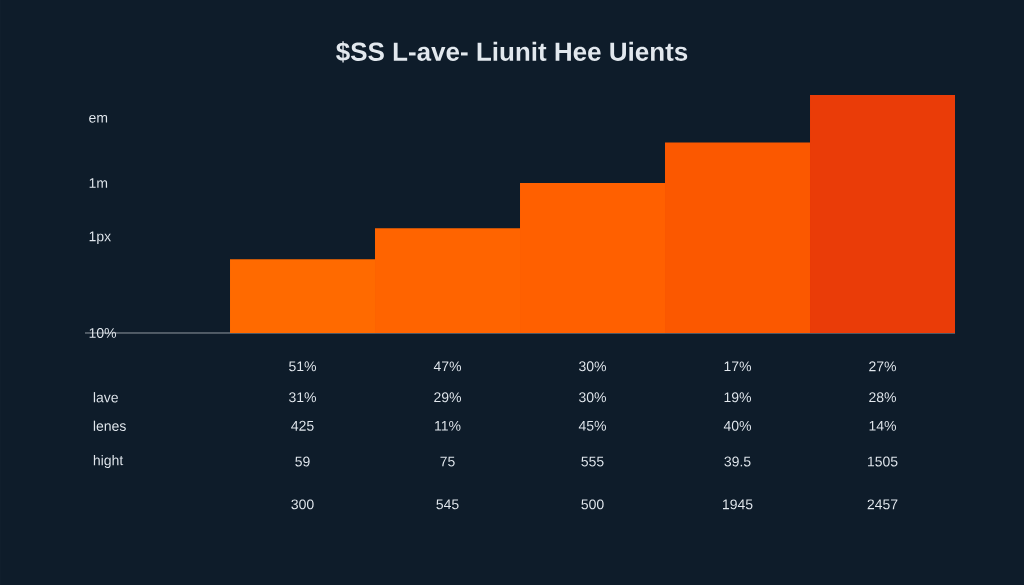  What do you see at coordinates (303, 397) in the screenshot?
I see `text: 31%` at bounding box center [303, 397].